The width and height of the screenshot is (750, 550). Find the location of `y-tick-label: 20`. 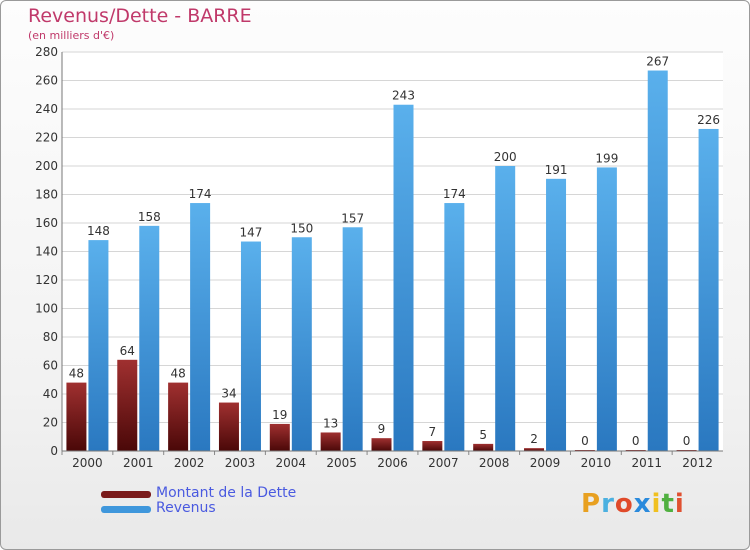

y-tick-label: 20 is located at coordinates (50, 423).